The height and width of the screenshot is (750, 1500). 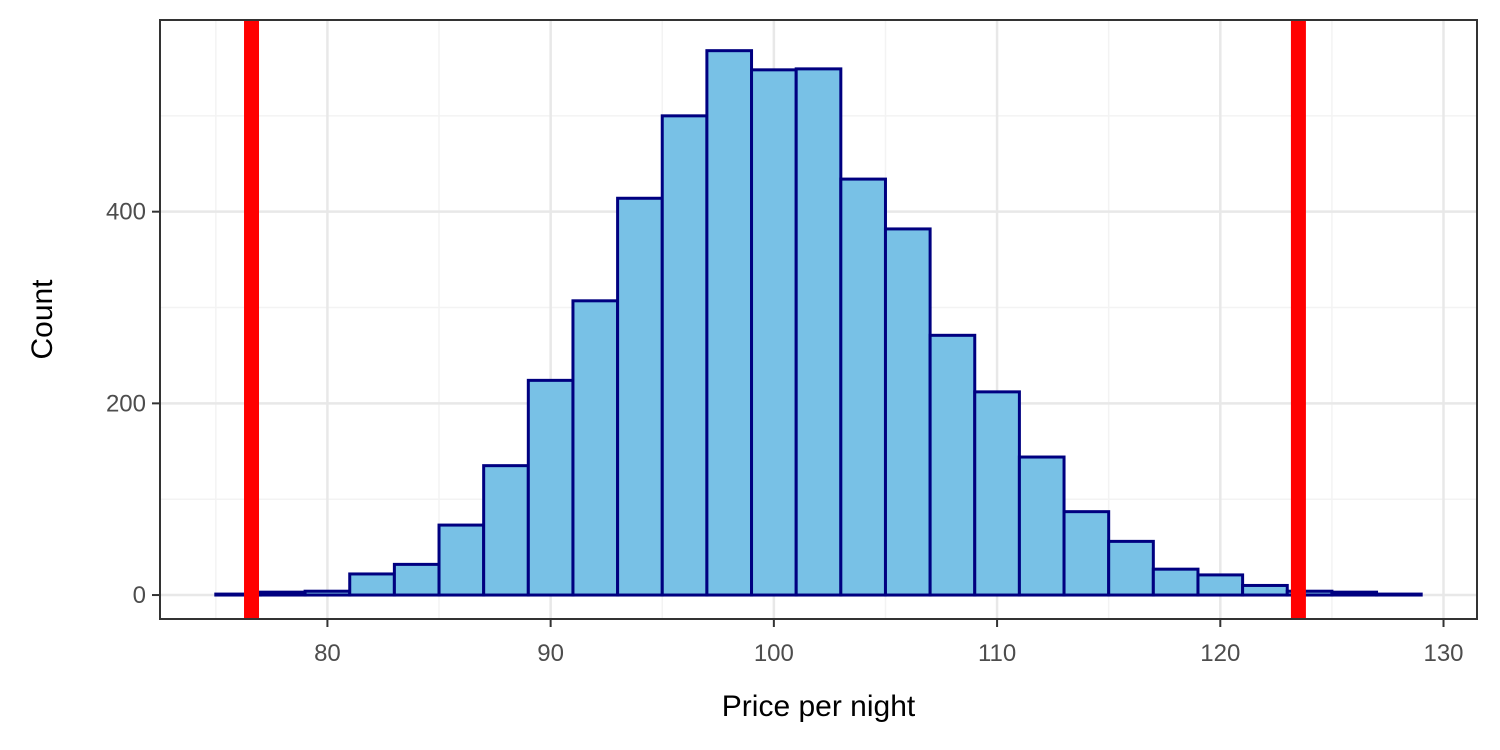 What do you see at coordinates (42, 319) in the screenshot?
I see `y-axis-title: Count` at bounding box center [42, 319].